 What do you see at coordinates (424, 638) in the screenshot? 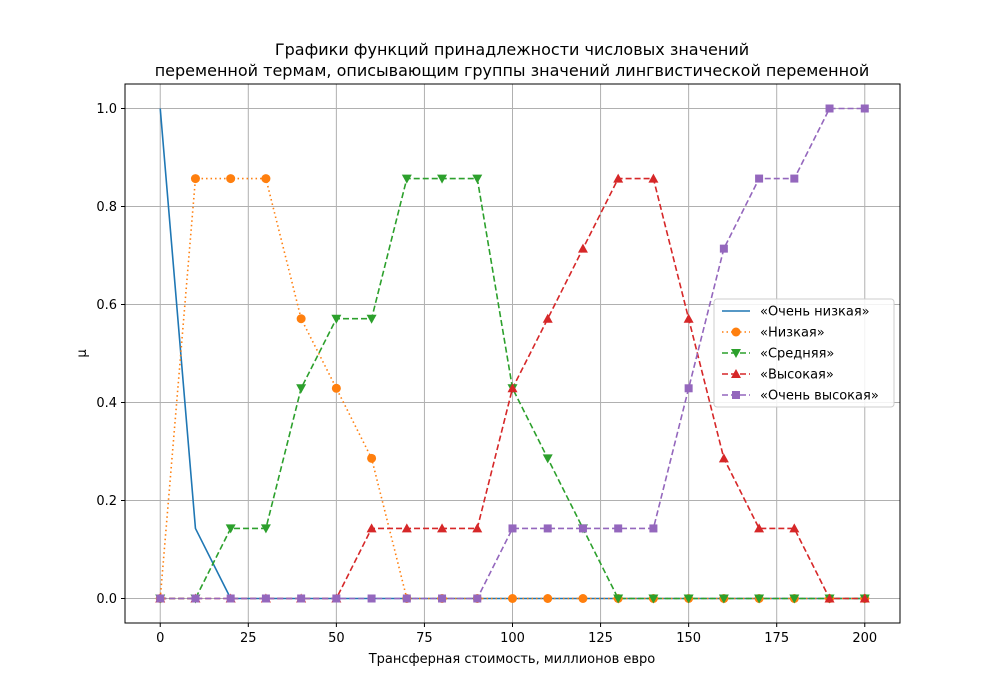
I see `x-tick-label: 75` at bounding box center [424, 638].